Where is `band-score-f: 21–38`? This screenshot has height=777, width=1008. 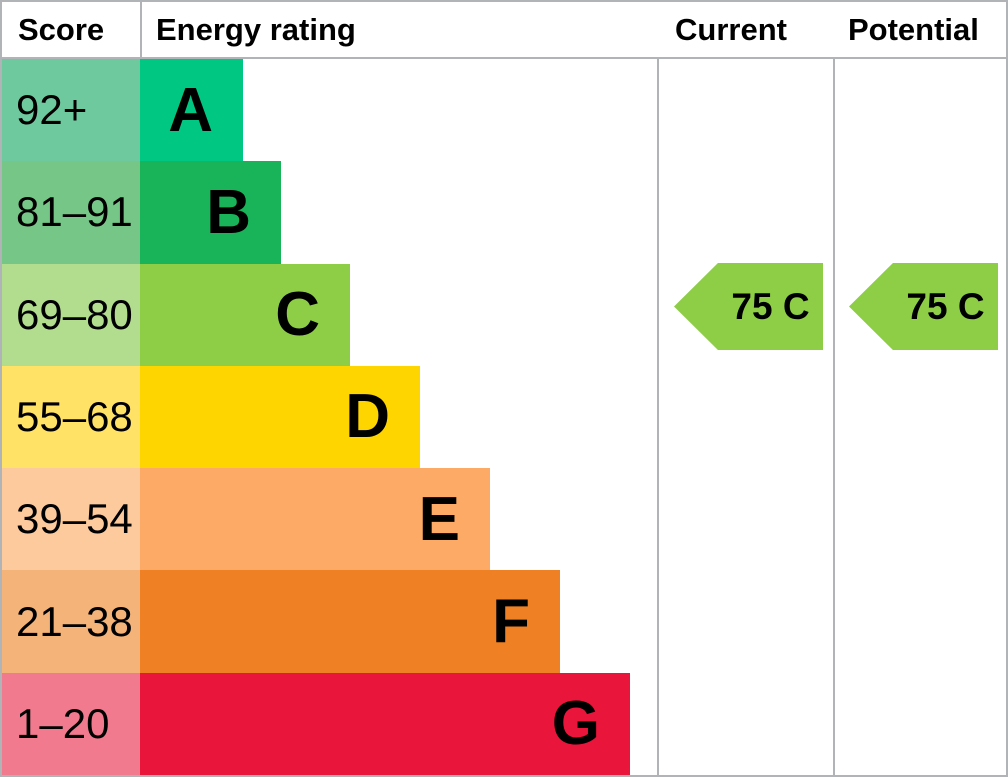 band-score-f: 21–38 is located at coordinates (71, 621).